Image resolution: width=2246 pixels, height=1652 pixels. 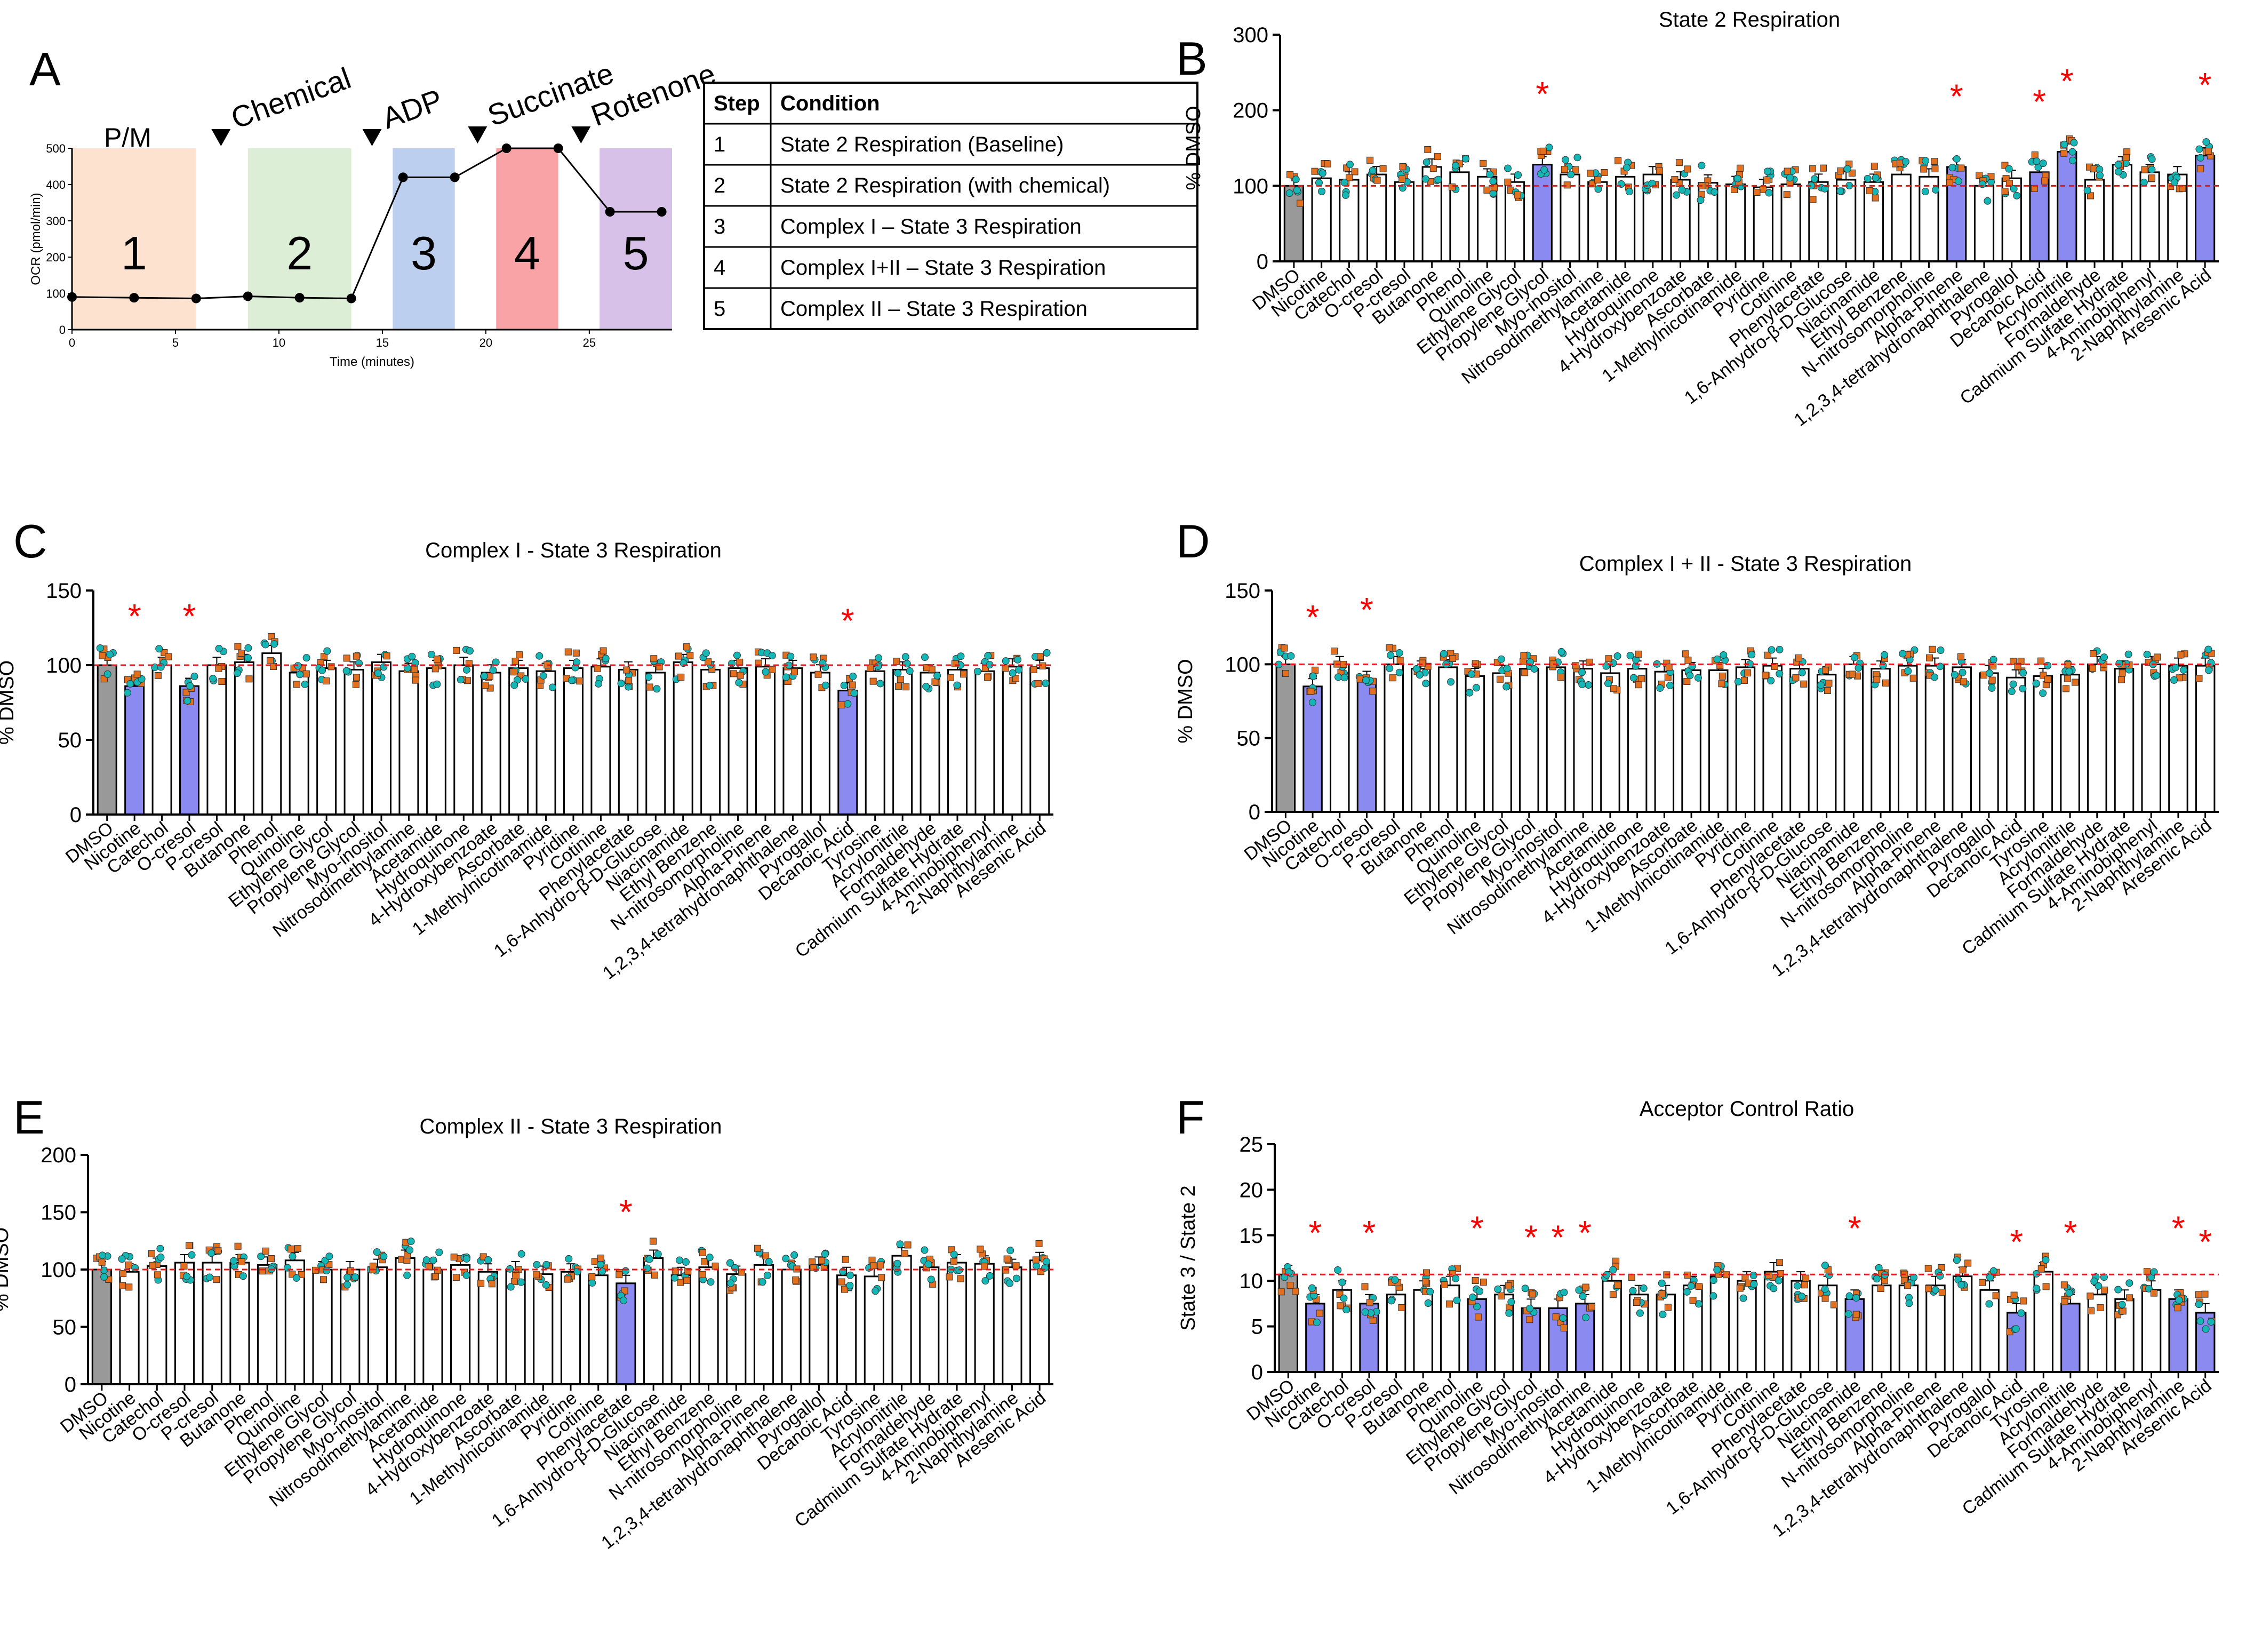 I want to click on step-number: 4, so click(x=527, y=253).